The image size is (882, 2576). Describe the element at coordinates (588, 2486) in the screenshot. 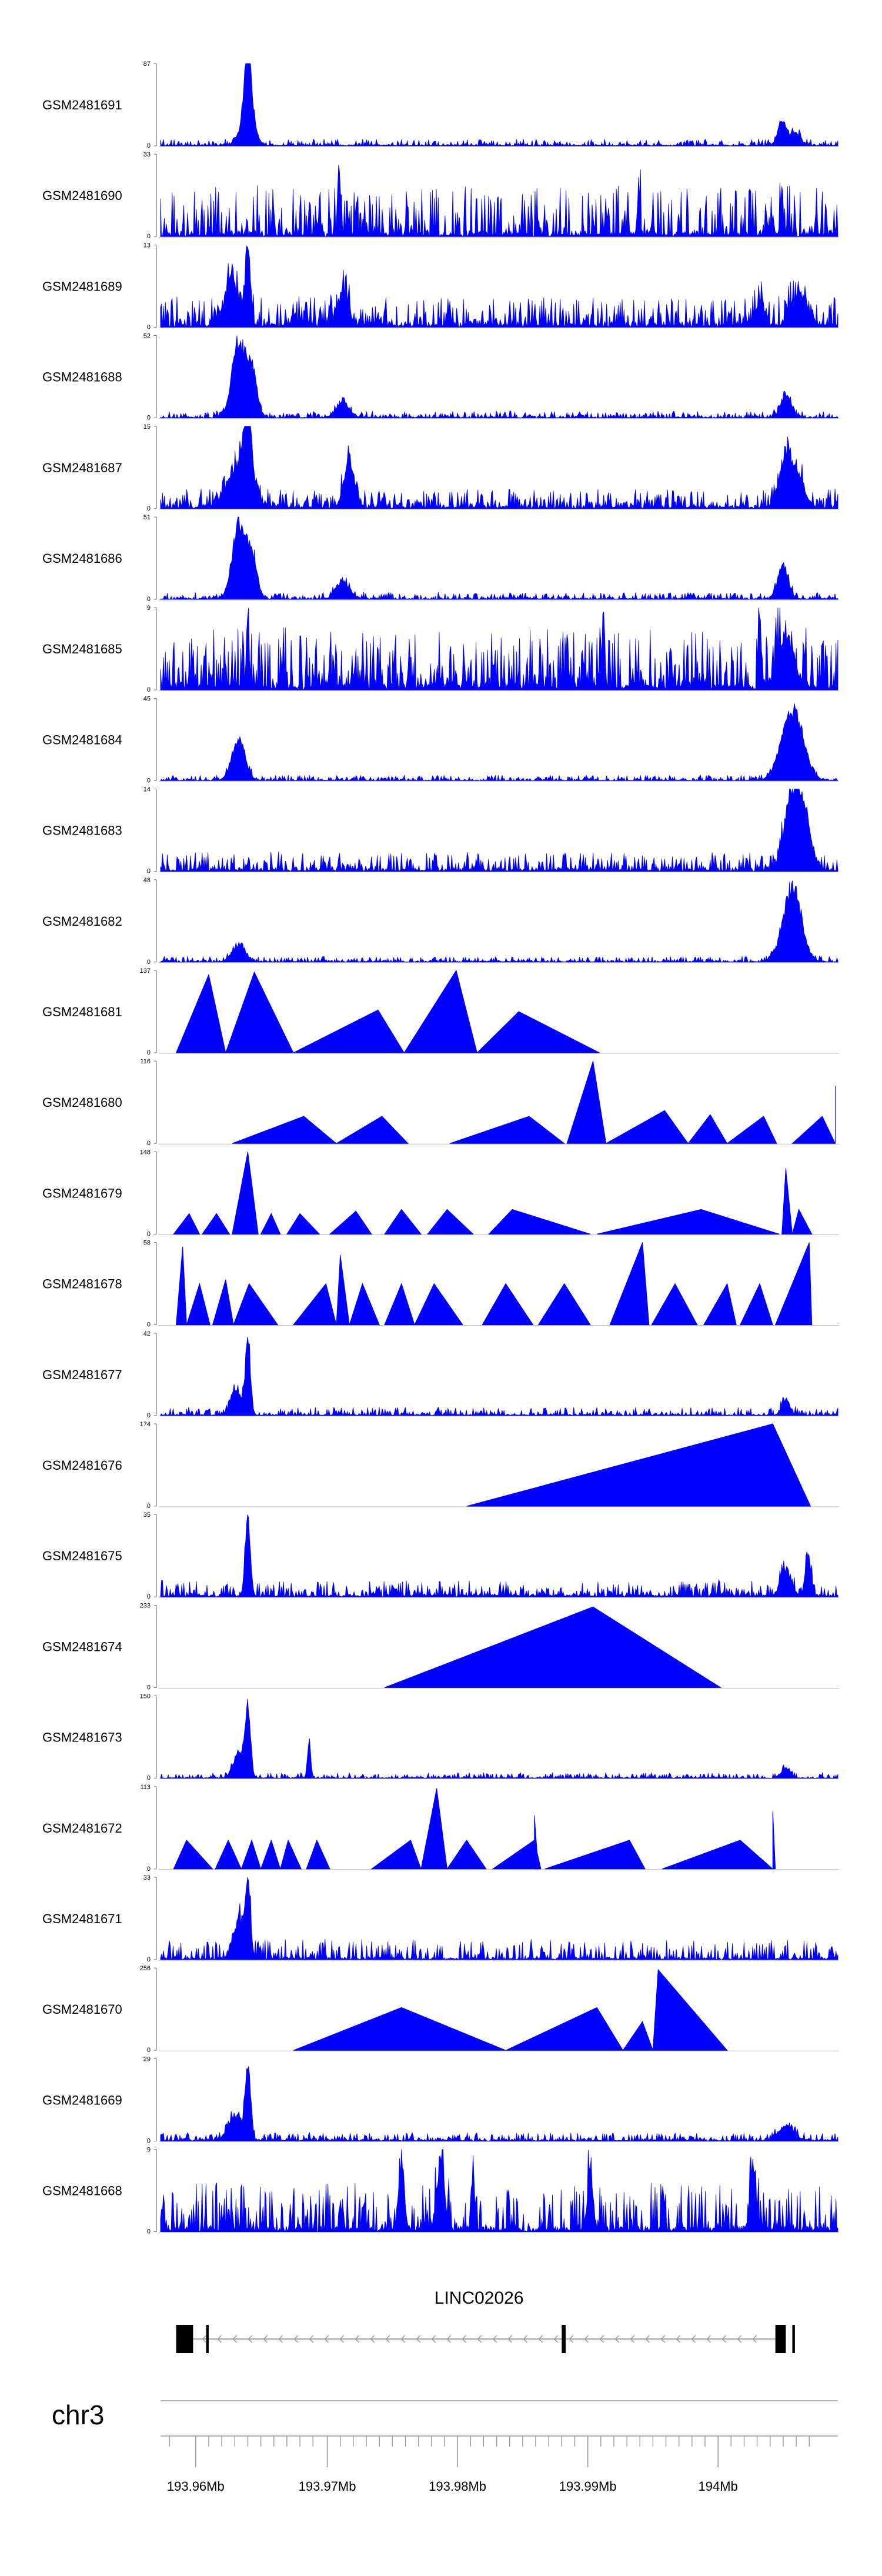

I see `x-tick-label: 193.99Mb` at that location.